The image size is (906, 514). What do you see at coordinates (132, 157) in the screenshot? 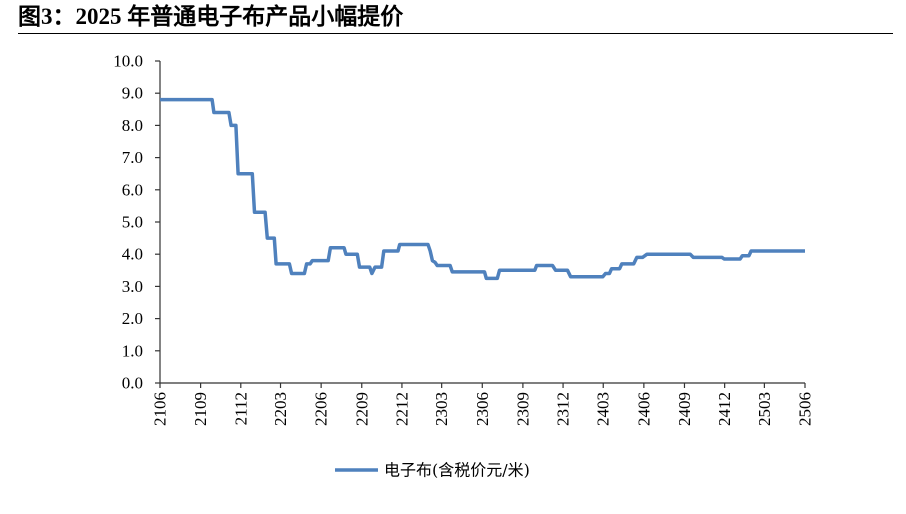
I see `y-tick-label: 7.0` at bounding box center [132, 157].